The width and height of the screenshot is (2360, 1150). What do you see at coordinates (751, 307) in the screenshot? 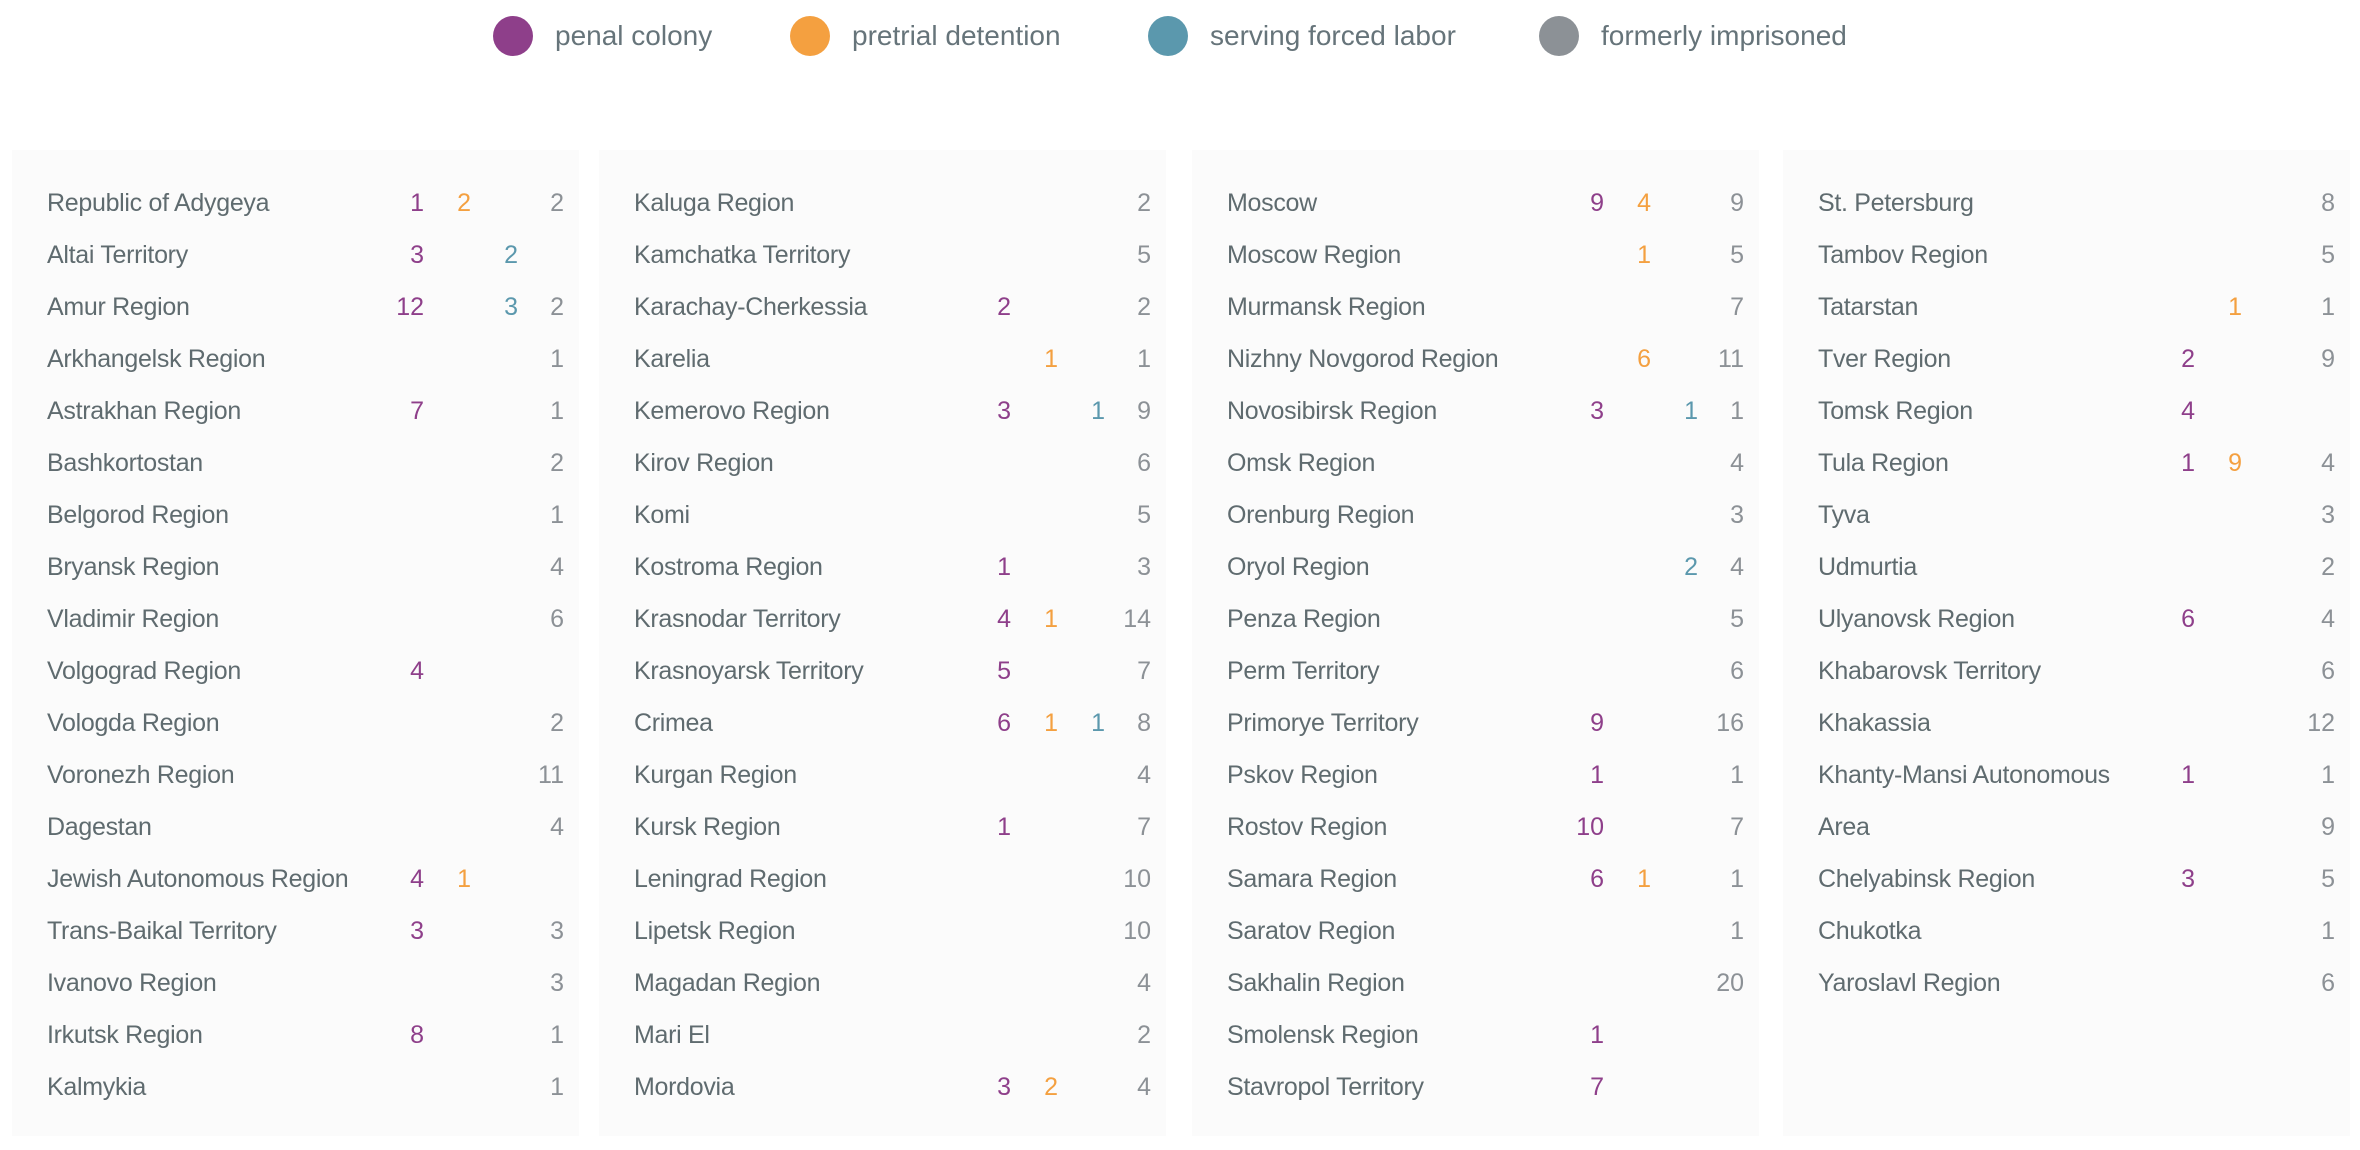
I see `region-name: Karachay-Cherkessia` at bounding box center [751, 307].